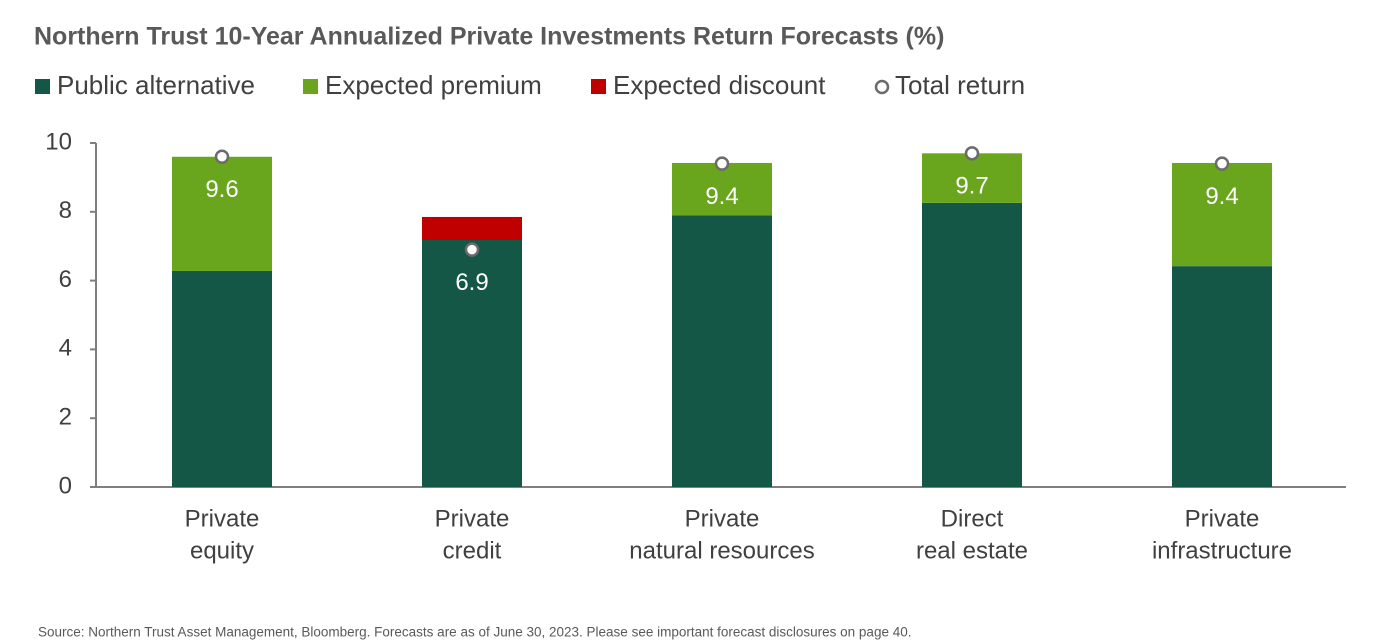 This screenshot has width=1384, height=643. I want to click on value-label: 6.9, so click(471, 282).